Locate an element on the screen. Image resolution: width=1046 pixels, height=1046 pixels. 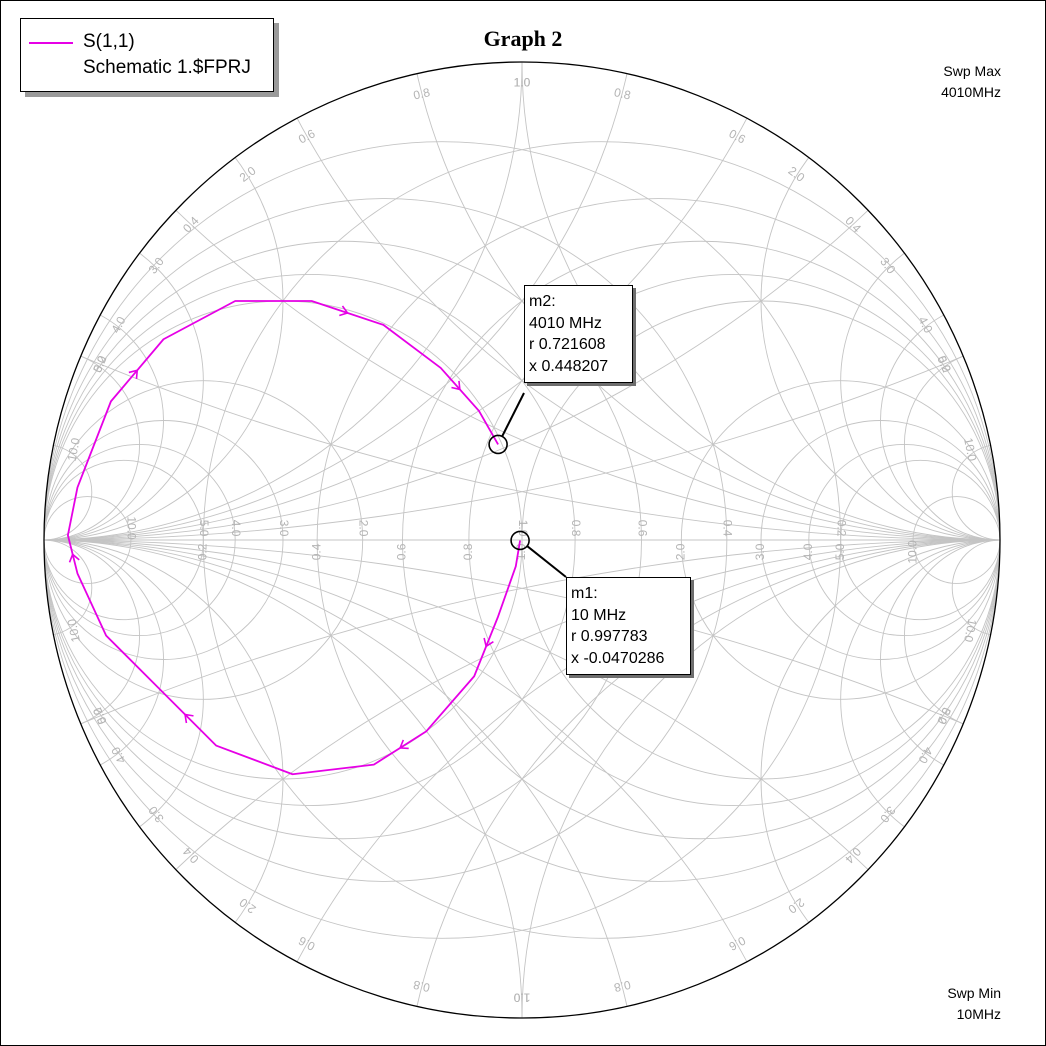
z-resistance-label-2: 0.6 is located at coordinates (402, 551).